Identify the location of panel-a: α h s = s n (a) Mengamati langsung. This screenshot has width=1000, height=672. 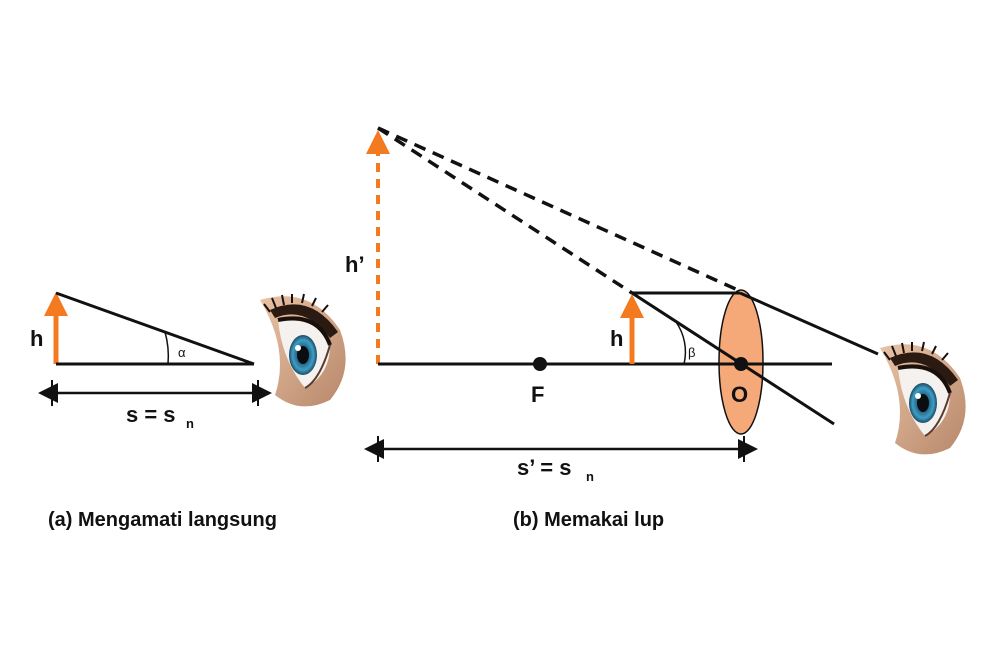
(188, 411).